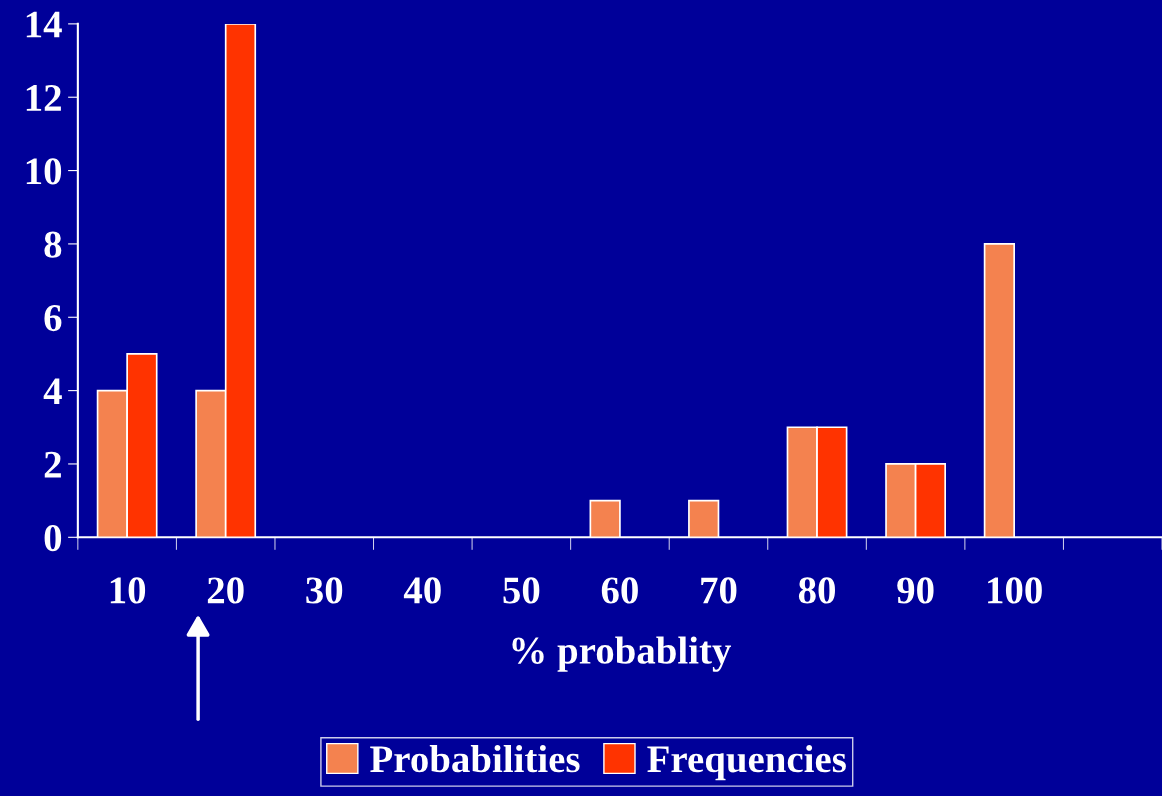 This screenshot has height=796, width=1162. I want to click on y-tick-label: 4, so click(52, 391).